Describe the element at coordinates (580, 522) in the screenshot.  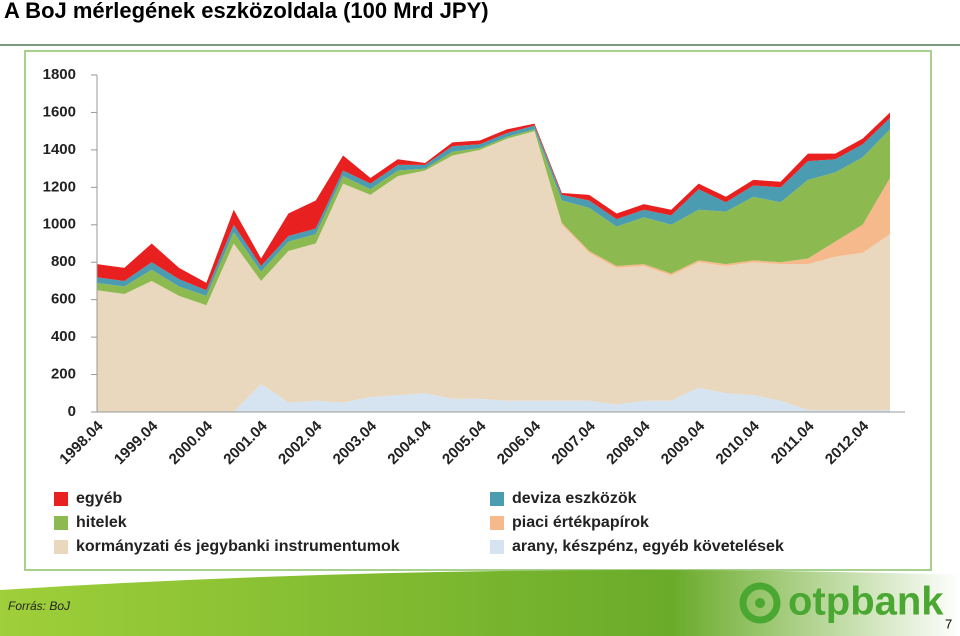
I see `legend-label: piaci értékpapírok` at that location.